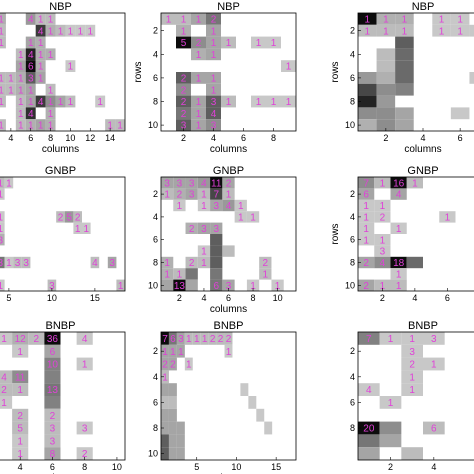  Describe the element at coordinates (179, 298) in the screenshot. I see `x-tick-label: 2` at that location.